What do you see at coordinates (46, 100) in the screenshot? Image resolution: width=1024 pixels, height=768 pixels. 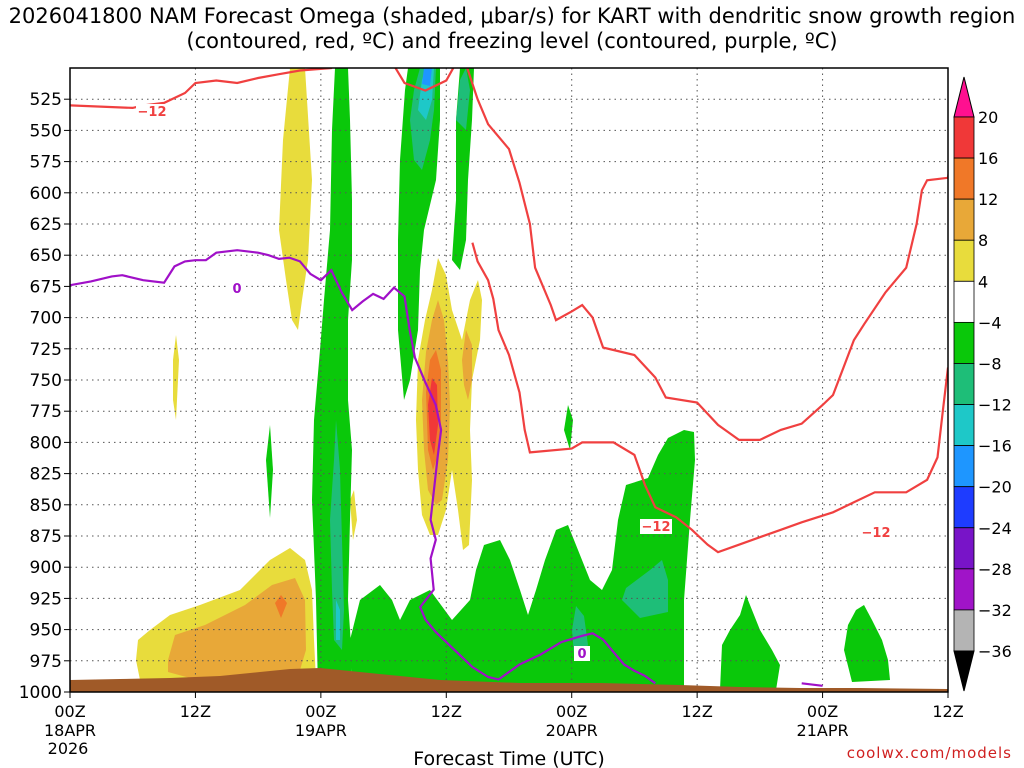 I see `y-tick-label-525: 525` at bounding box center [46, 100].